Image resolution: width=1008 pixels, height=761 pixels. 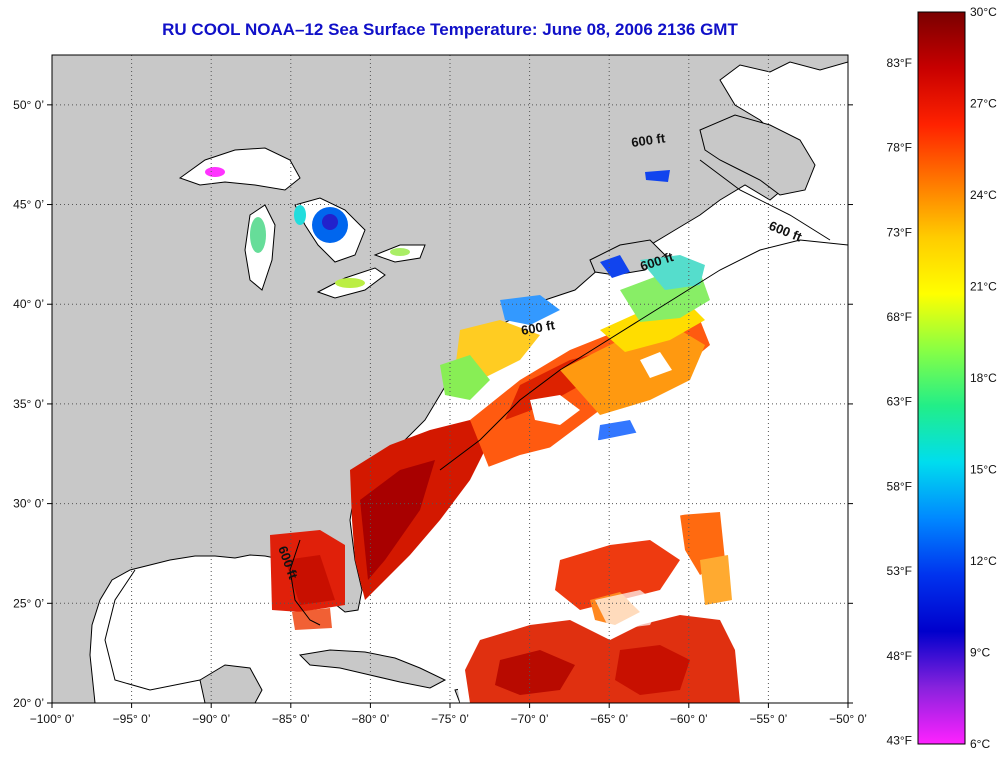 What do you see at coordinates (450, 719) in the screenshot?
I see `longitude-tick-label: −75° 0’` at bounding box center [450, 719].